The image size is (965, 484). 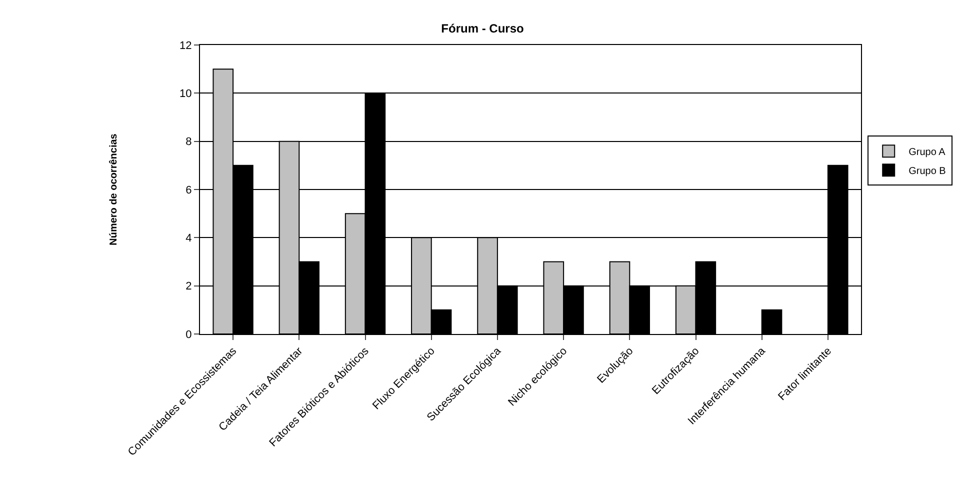 I want to click on y-tick-label: 2, so click(x=189, y=286).